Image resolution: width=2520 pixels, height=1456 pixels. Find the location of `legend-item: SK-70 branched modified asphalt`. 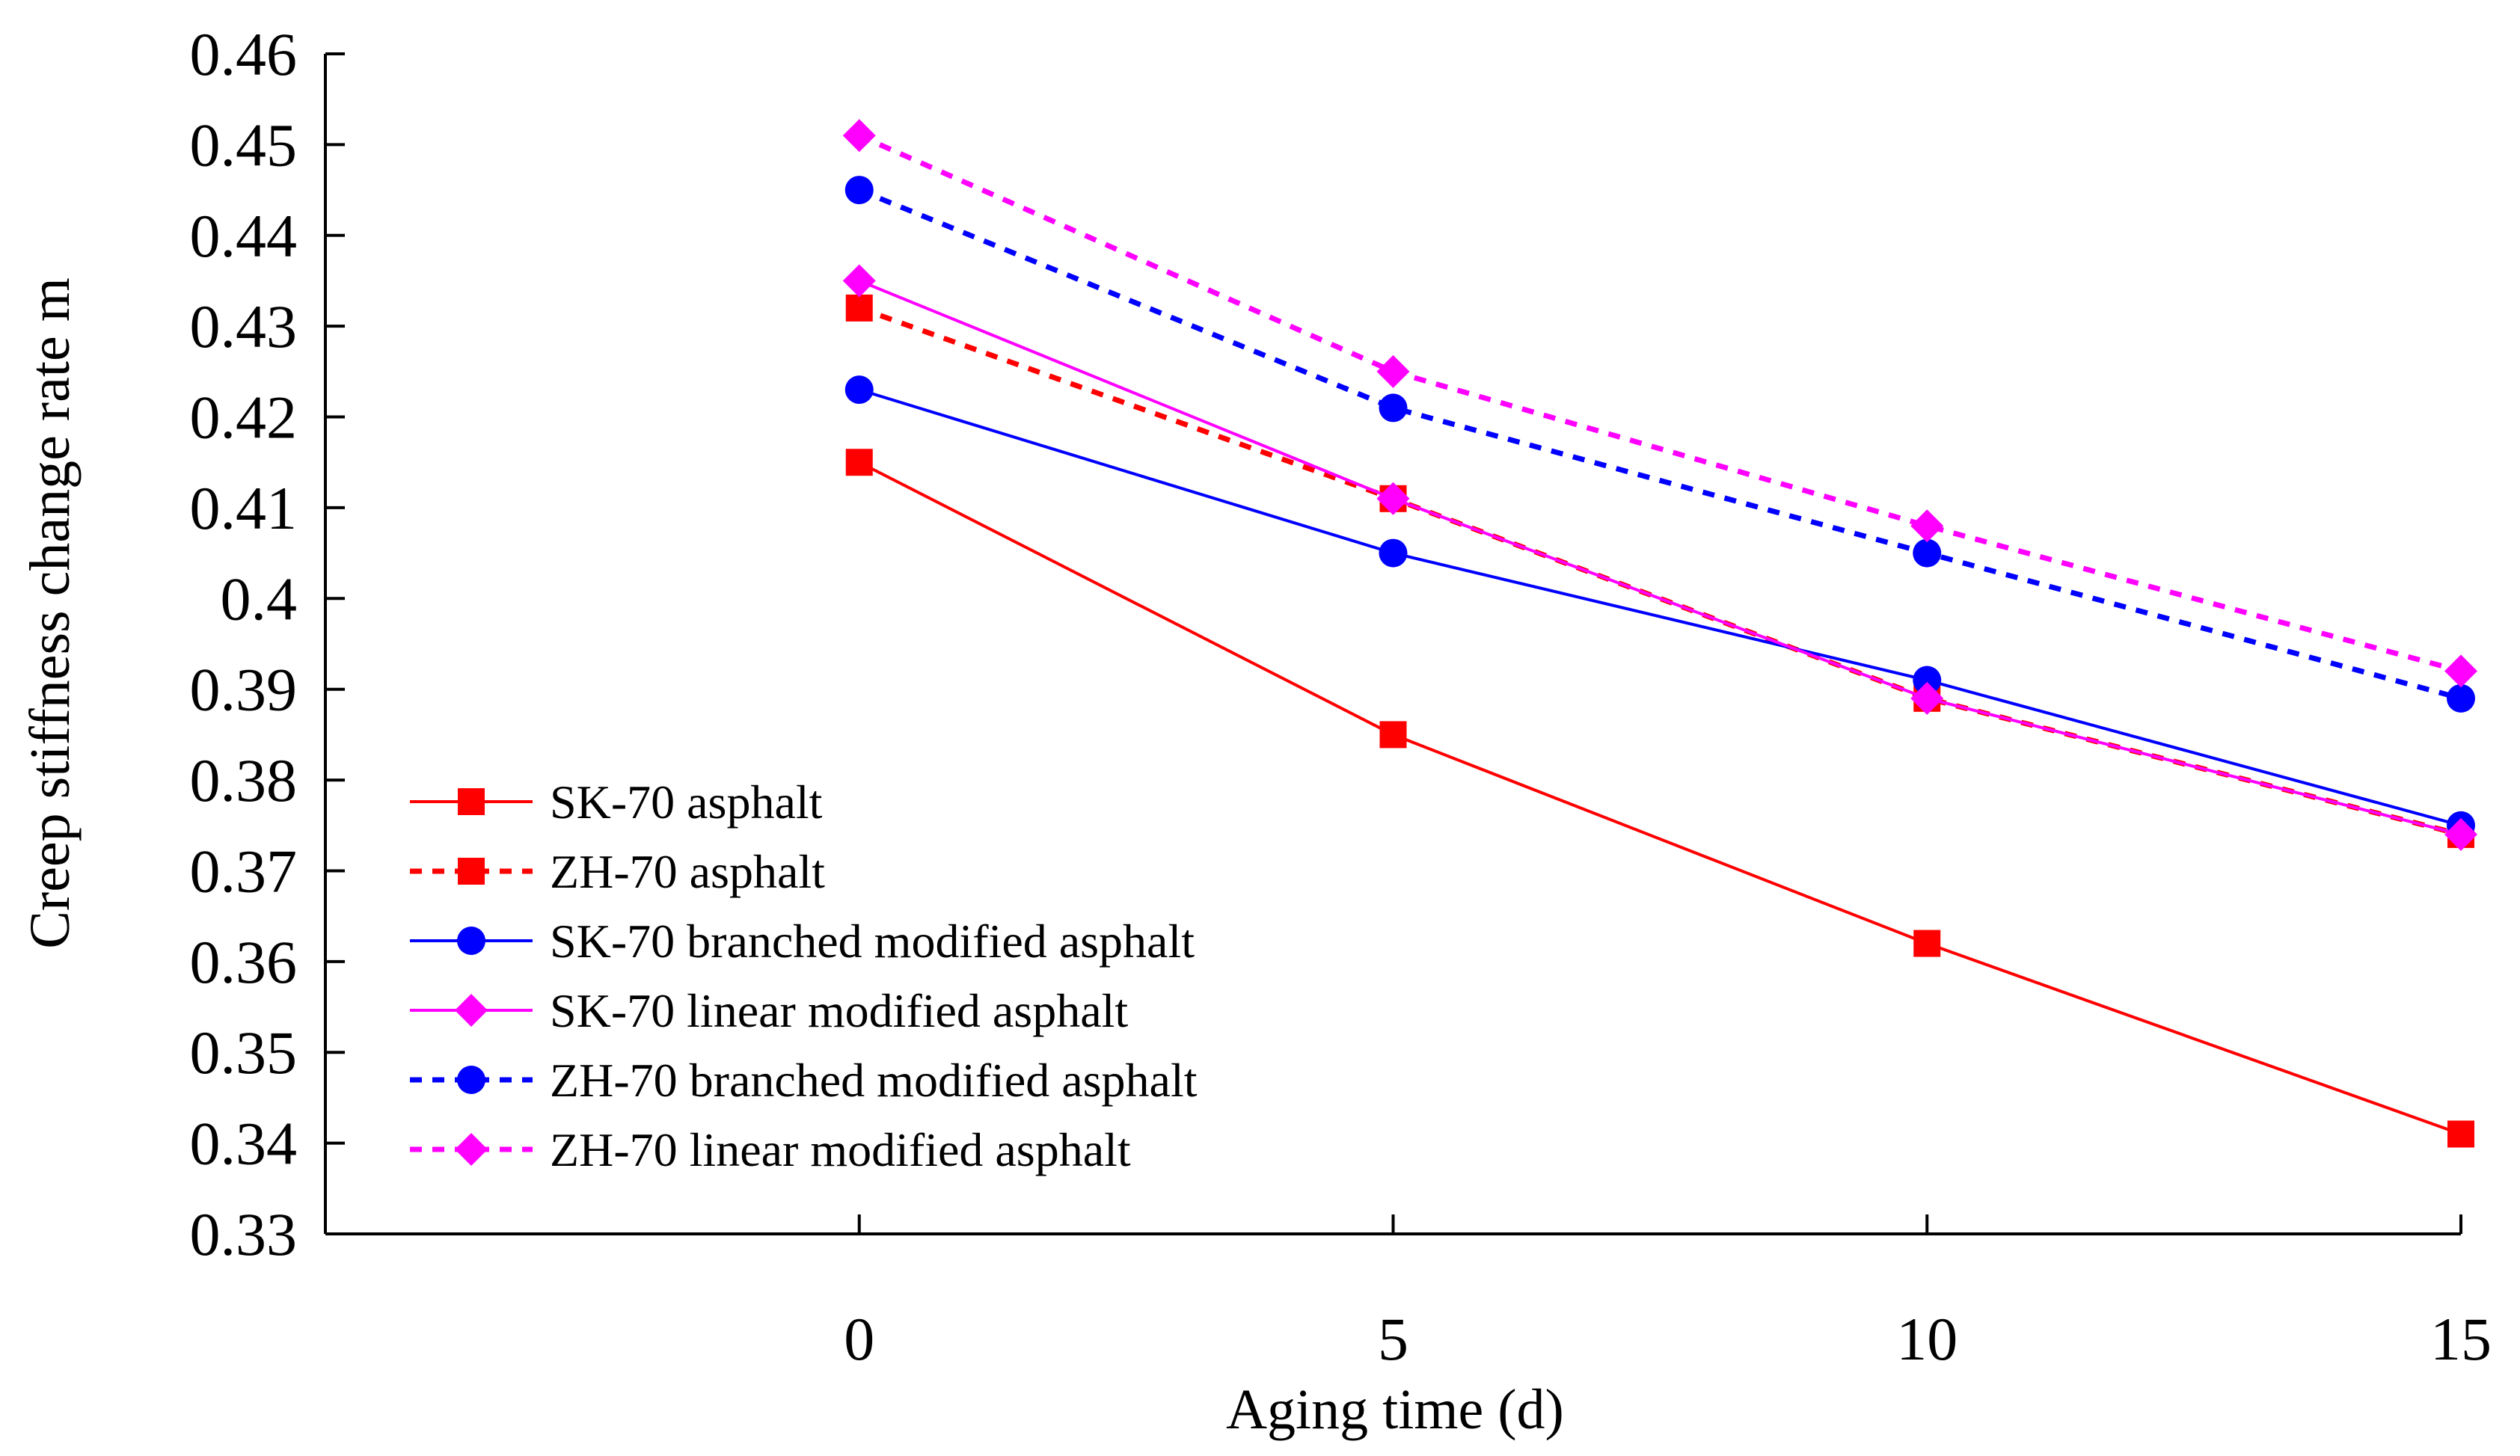

legend-item: SK-70 branched modified asphalt is located at coordinates (802, 941).